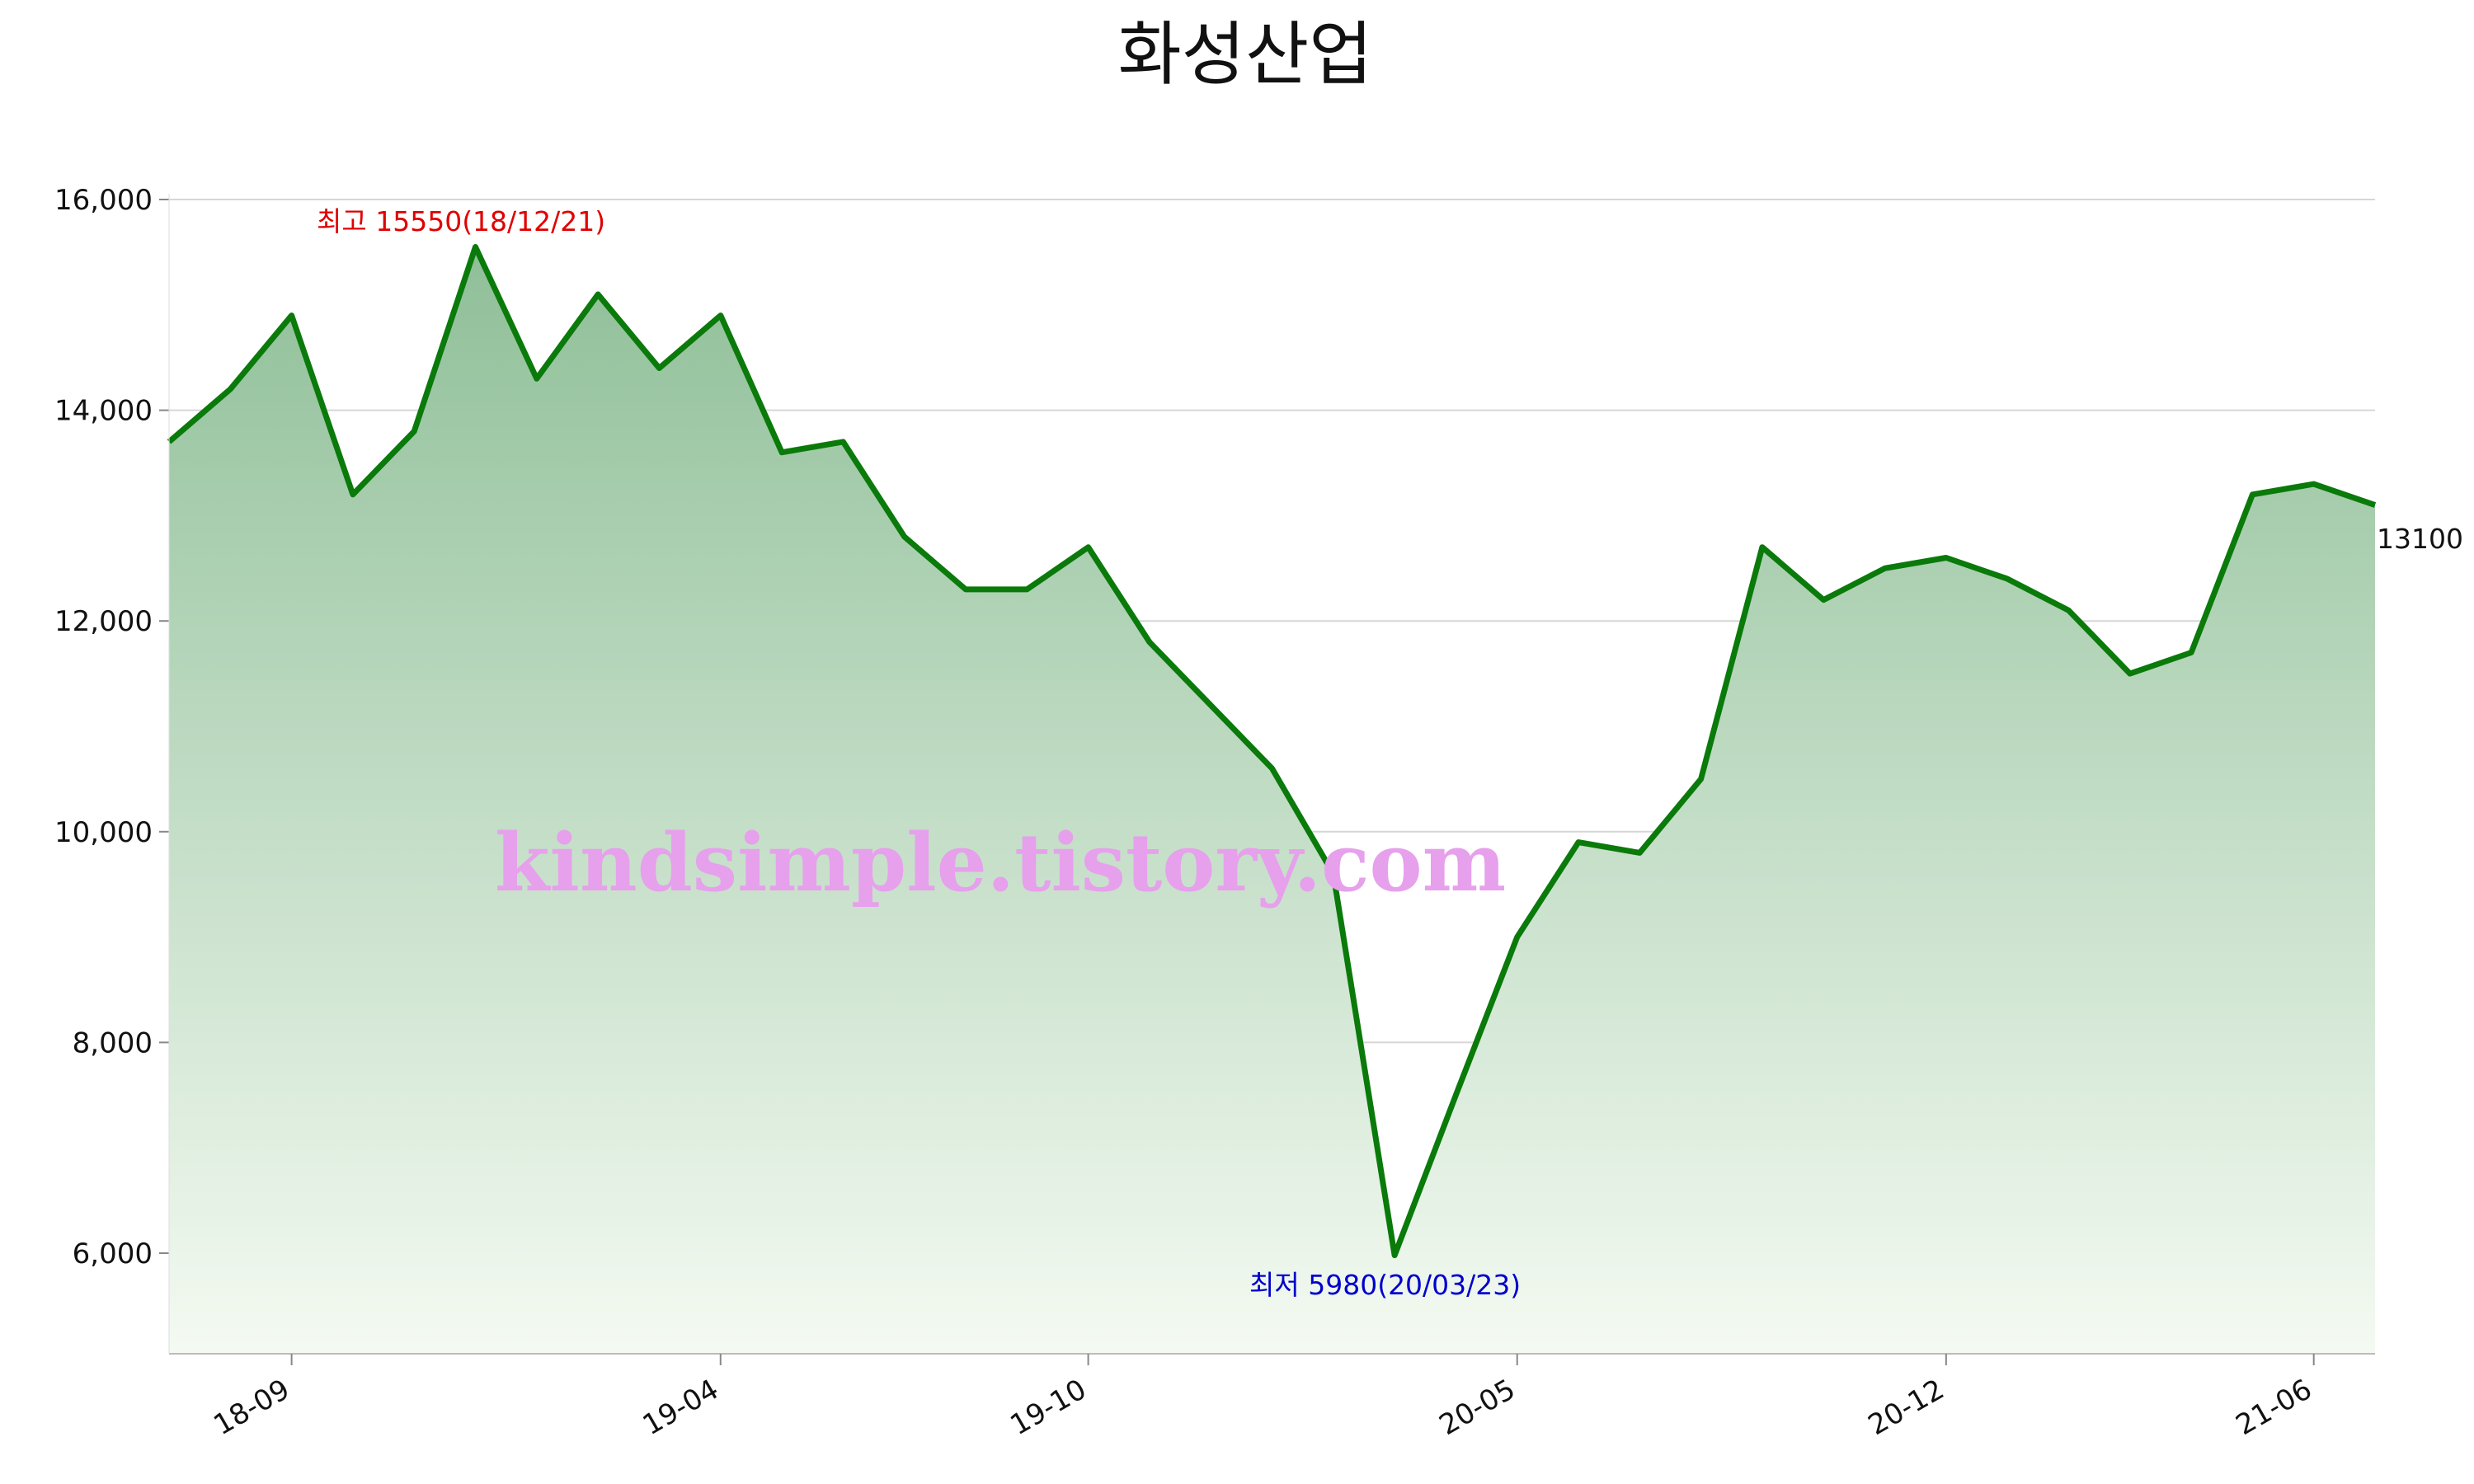 The height and width of the screenshot is (1484, 2474). Describe the element at coordinates (113, 1253) in the screenshot. I see `y-tick-label: 6,000` at that location.